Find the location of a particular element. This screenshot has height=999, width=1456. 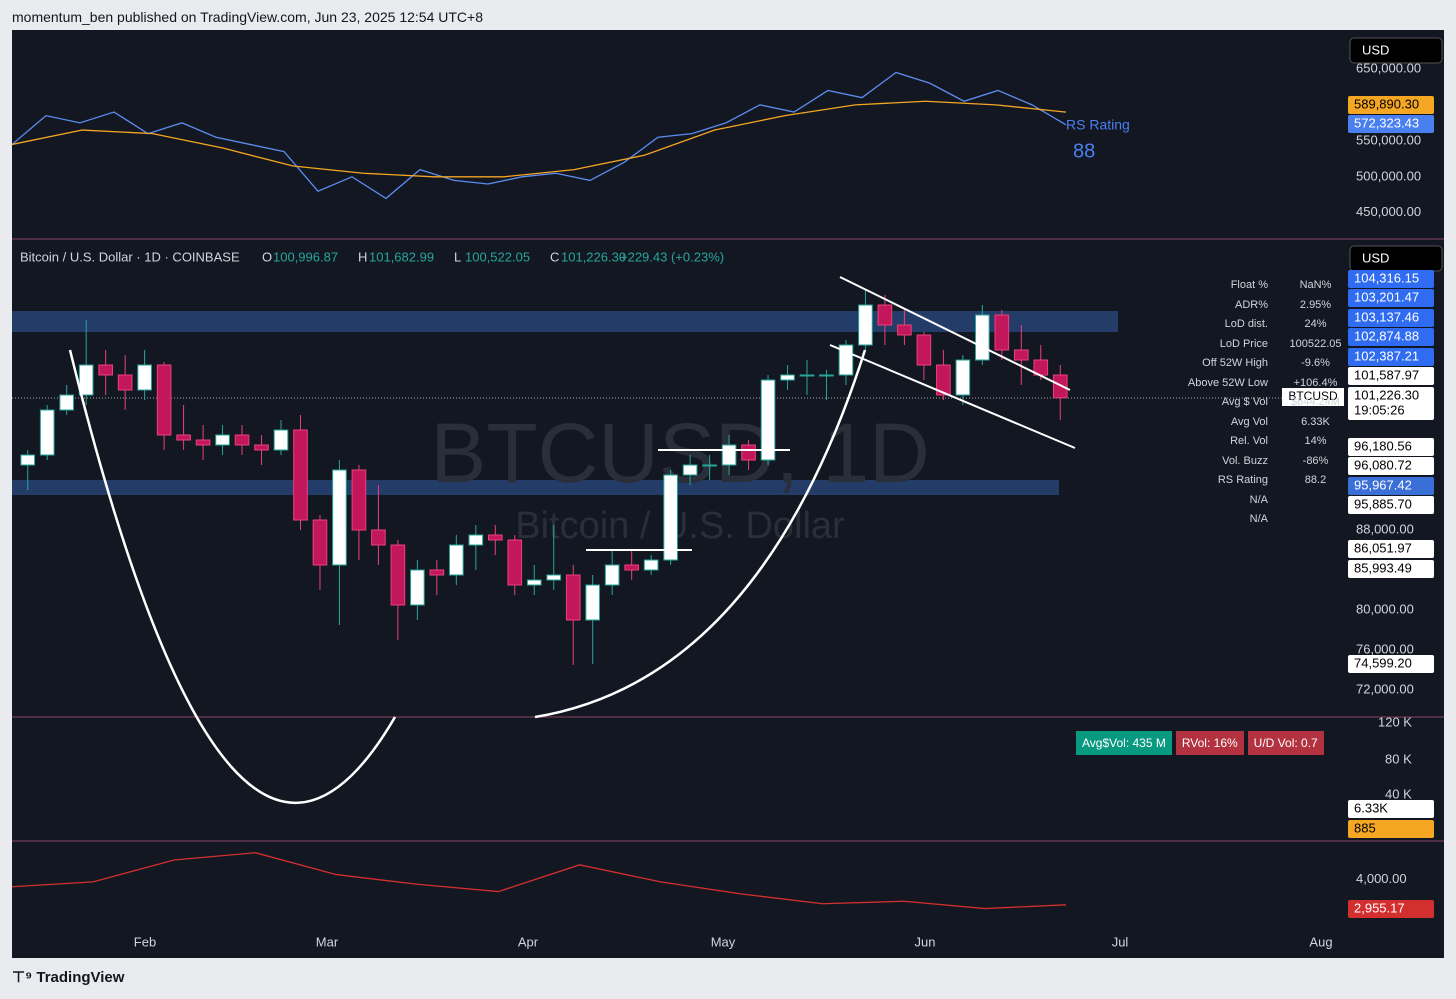

price-badge-label: 101,587.97 is located at coordinates (1386, 374).